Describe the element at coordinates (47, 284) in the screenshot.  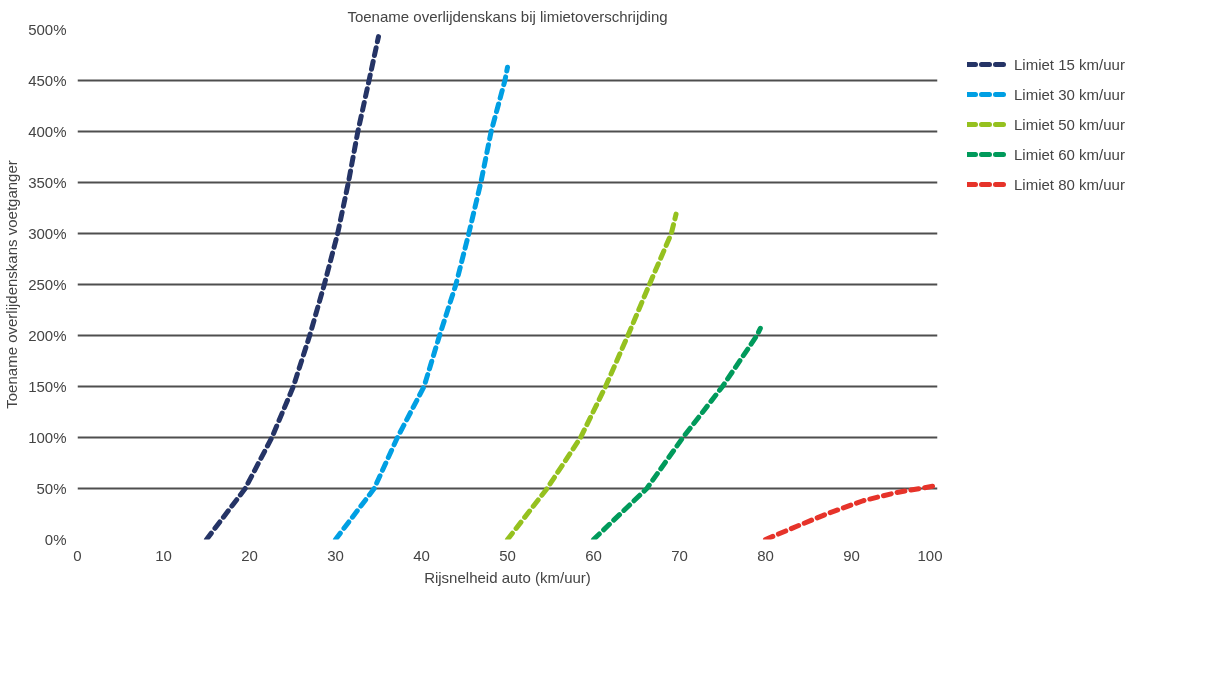
I see `y-tick-label: 250%` at that location.